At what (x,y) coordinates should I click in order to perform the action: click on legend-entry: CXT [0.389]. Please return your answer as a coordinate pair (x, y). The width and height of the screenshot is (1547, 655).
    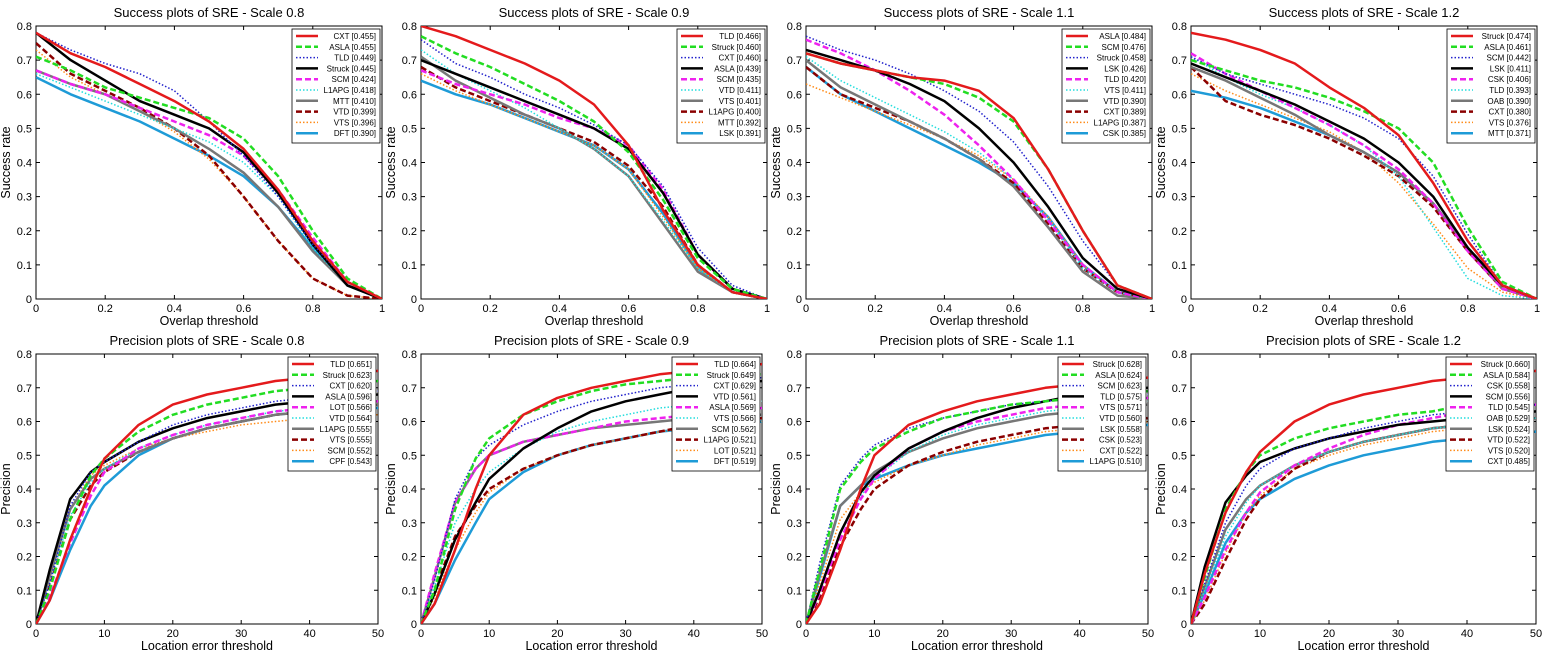
    Looking at the image, I should click on (1124, 112).